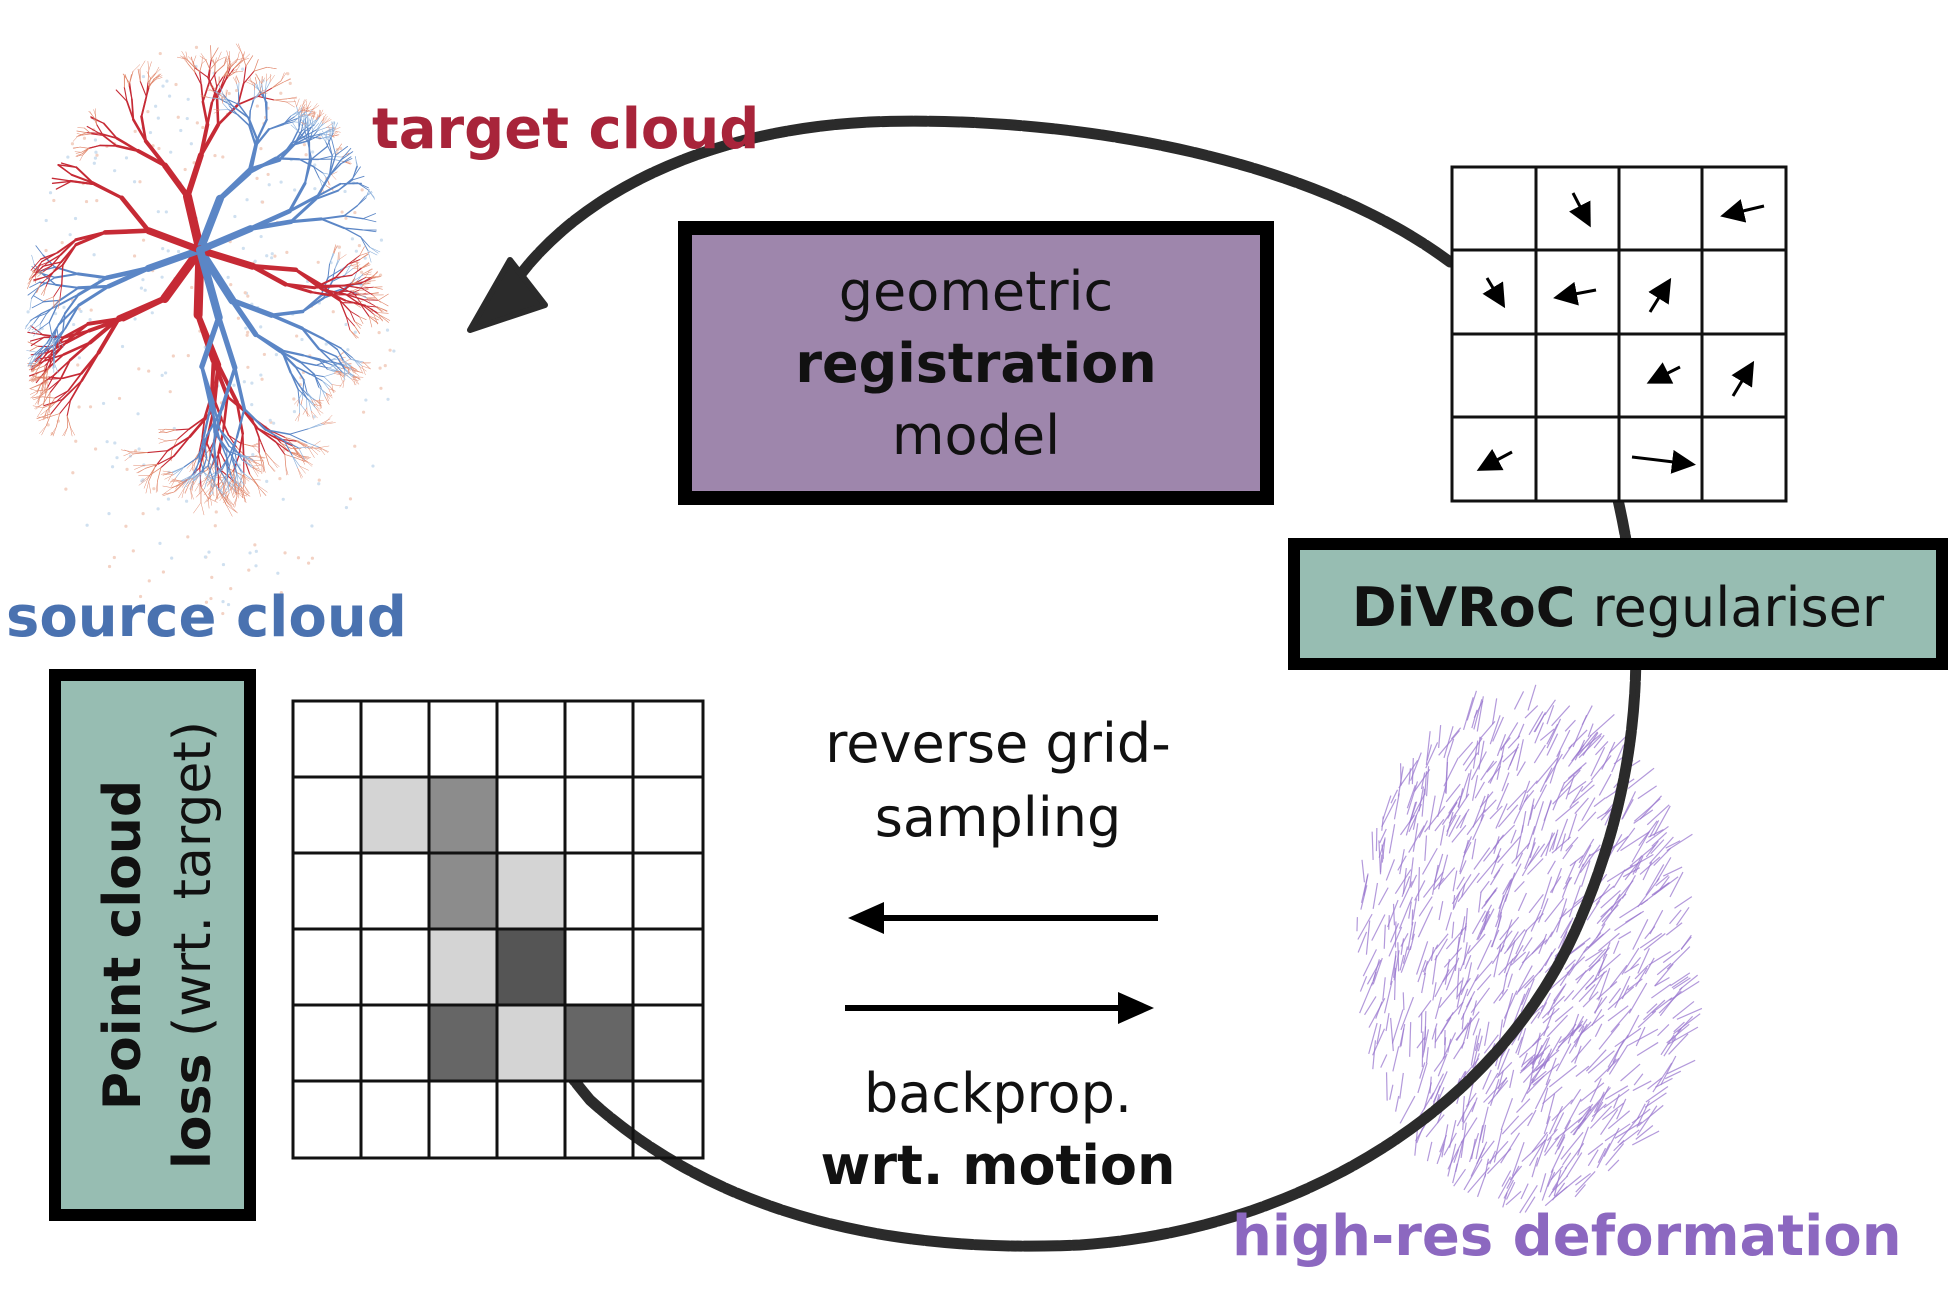 This screenshot has width=1952, height=1304. I want to click on backprop-line-2: wrt. motion, so click(998, 1165).